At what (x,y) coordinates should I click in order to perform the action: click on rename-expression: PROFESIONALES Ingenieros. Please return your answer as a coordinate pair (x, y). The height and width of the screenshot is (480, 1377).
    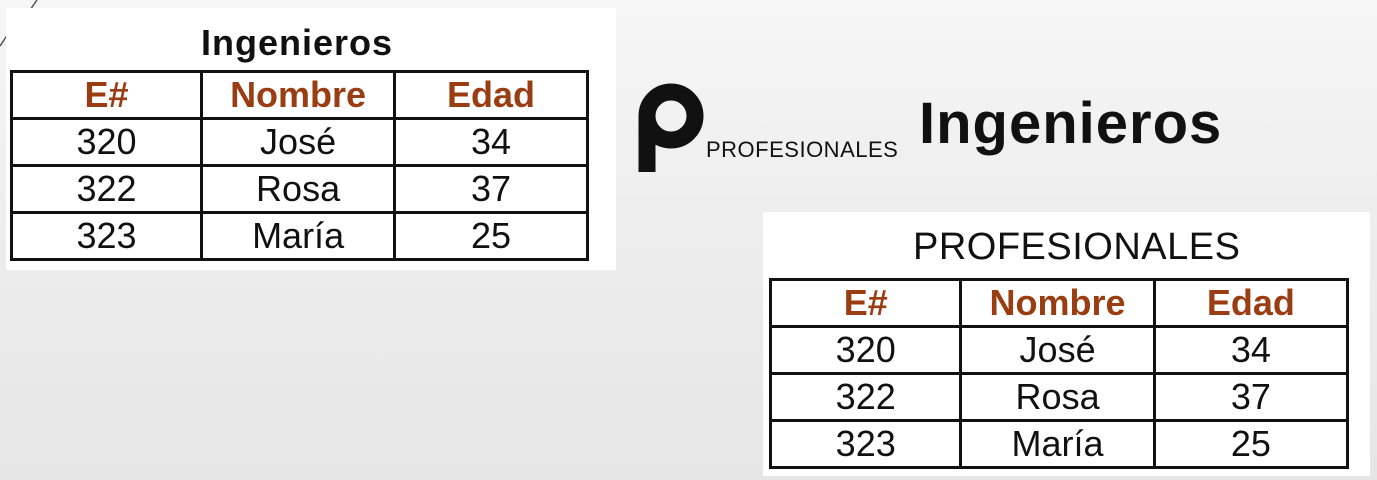
    Looking at the image, I should click on (953, 132).